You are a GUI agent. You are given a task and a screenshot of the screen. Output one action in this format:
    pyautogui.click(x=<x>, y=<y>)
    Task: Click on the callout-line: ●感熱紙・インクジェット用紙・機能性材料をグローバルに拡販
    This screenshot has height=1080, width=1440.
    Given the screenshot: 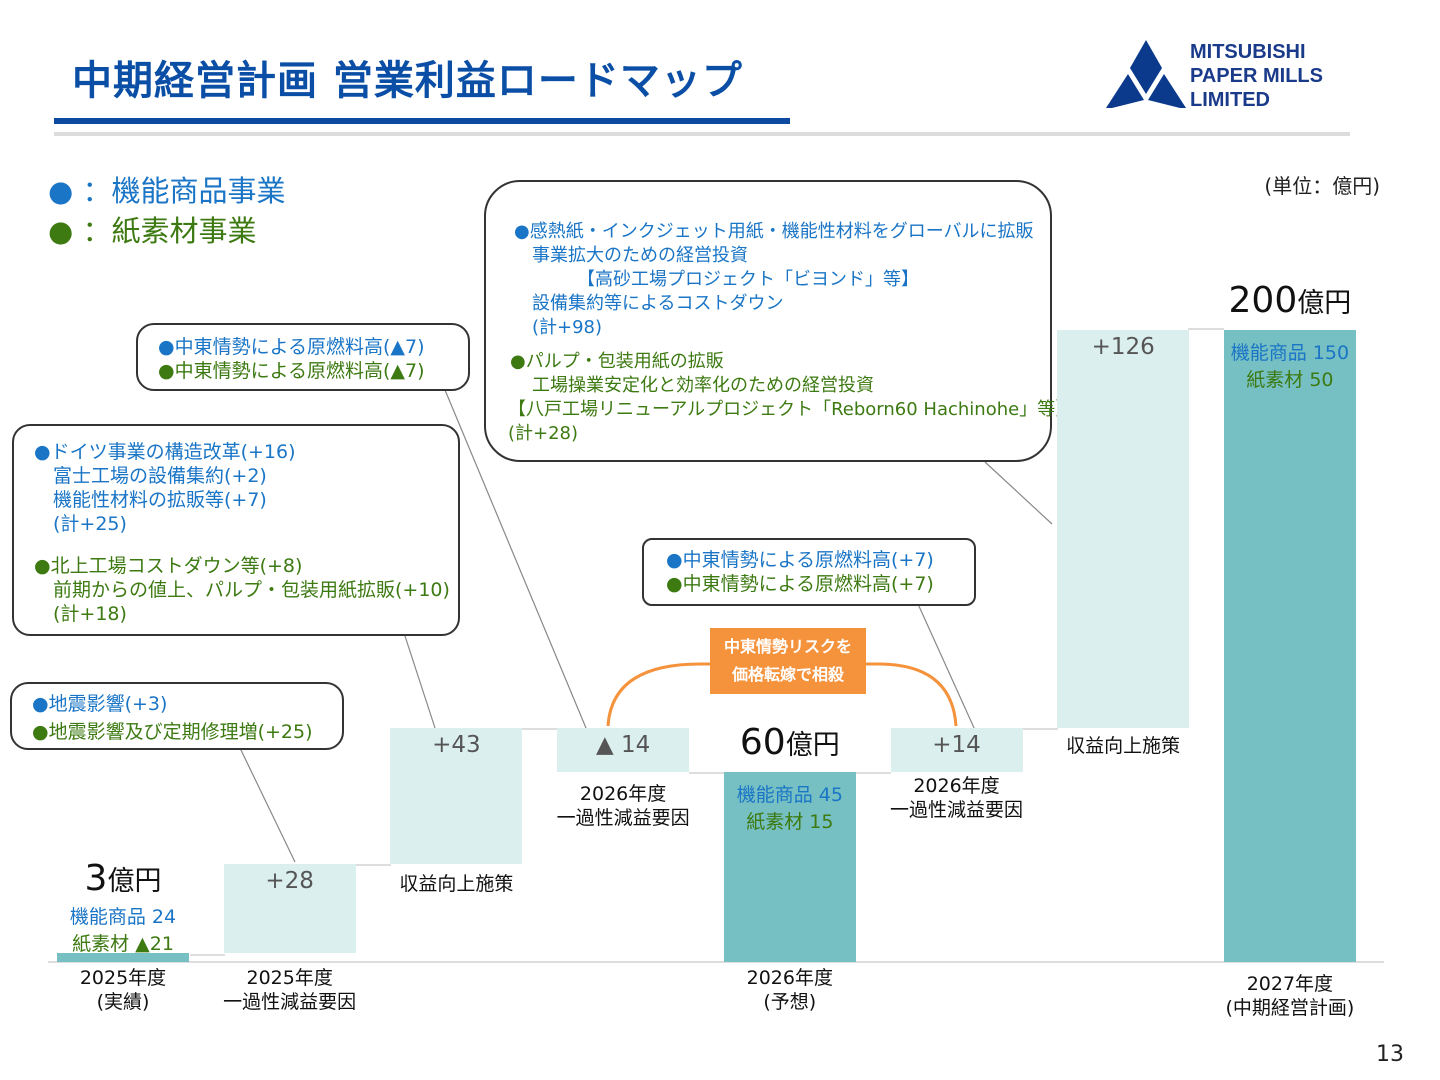 What is the action you would take?
    pyautogui.click(x=774, y=231)
    